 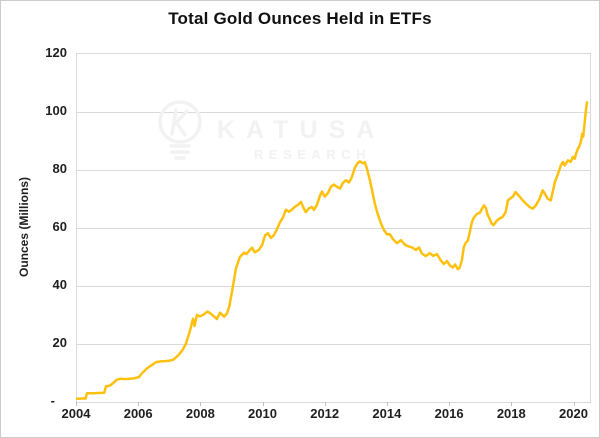 What do you see at coordinates (59, 342) in the screenshot?
I see `y-axis-label: 20` at bounding box center [59, 342].